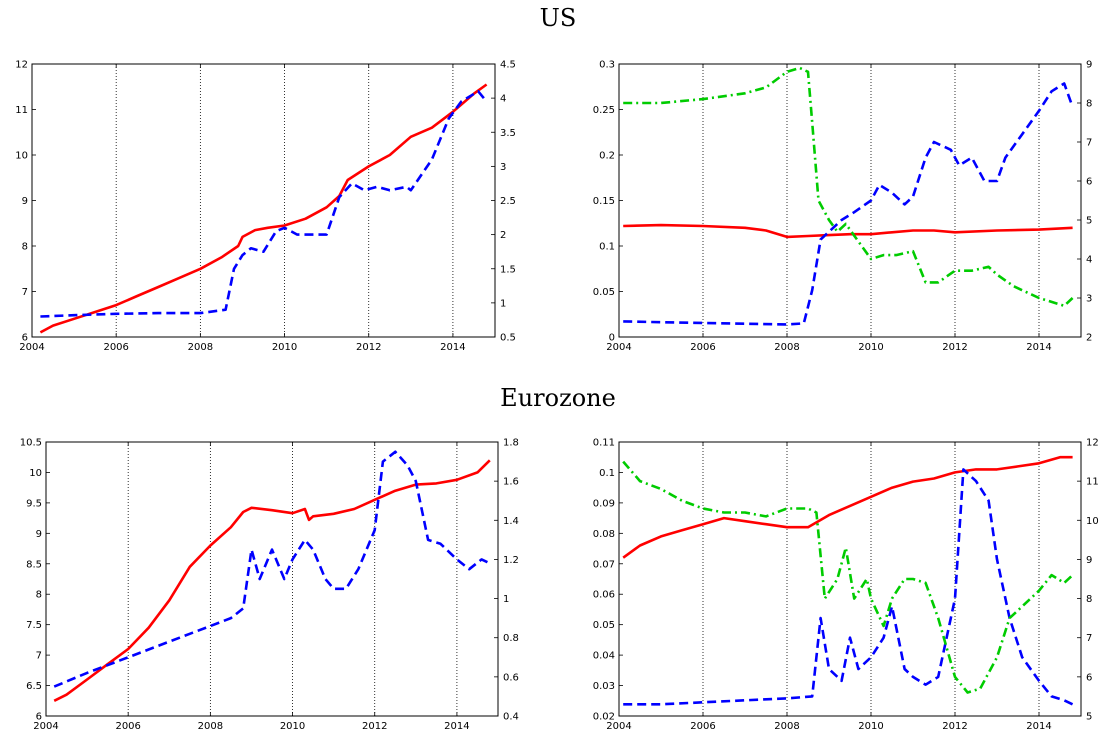 Image resolution: width=1116 pixels, height=738 pixels. Describe the element at coordinates (31, 443) in the screenshot. I see `y-left-tick-label: 10.5` at that location.